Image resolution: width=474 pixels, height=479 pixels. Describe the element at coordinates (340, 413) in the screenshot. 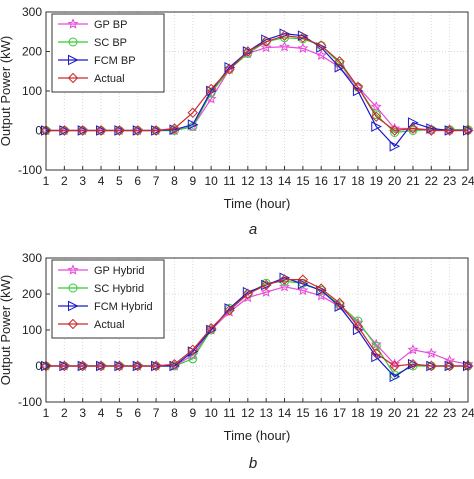

I see `x-tick-label: 17` at that location.